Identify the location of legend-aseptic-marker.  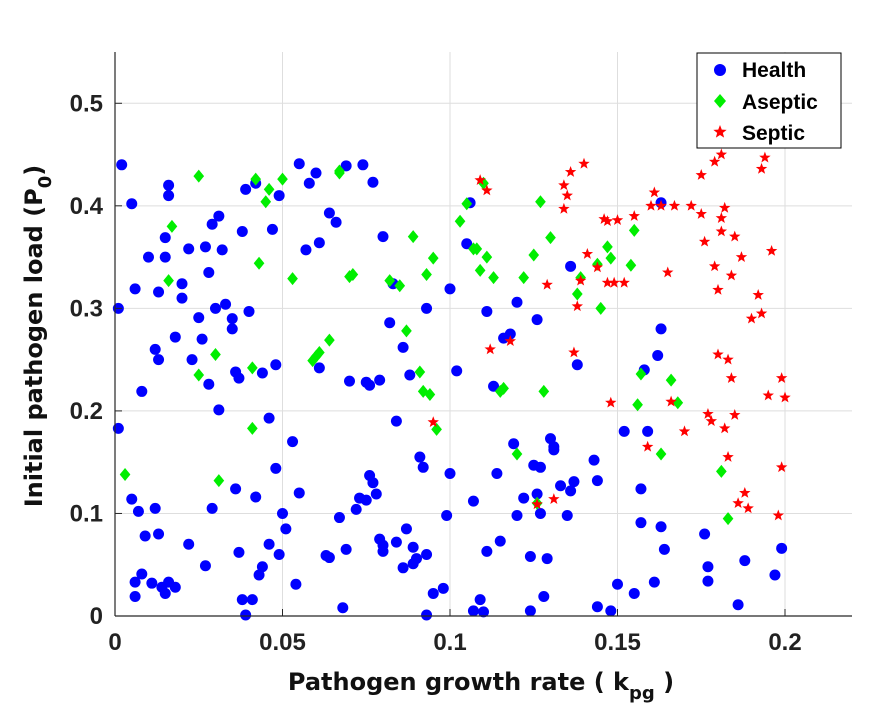
(720, 101).